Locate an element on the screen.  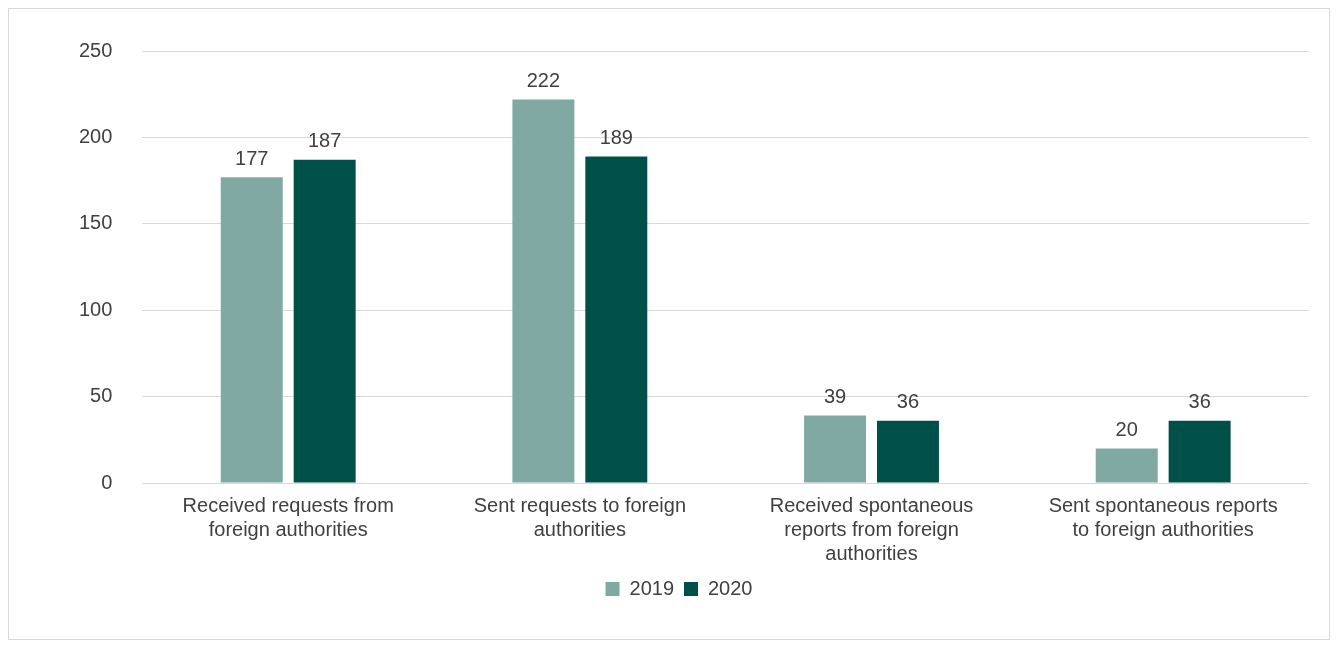
data-label: 189 is located at coordinates (616, 136).